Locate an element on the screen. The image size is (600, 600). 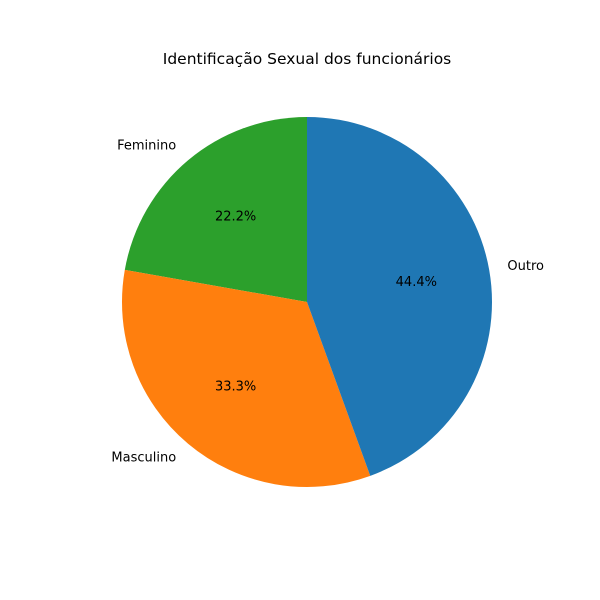
pie-slice-feminino is located at coordinates (215, 209).